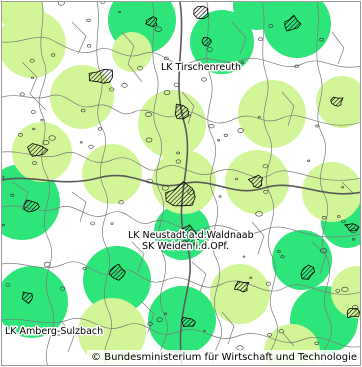  I want to click on label-amberg: LK Amberg-Sulzbach, so click(54, 331).